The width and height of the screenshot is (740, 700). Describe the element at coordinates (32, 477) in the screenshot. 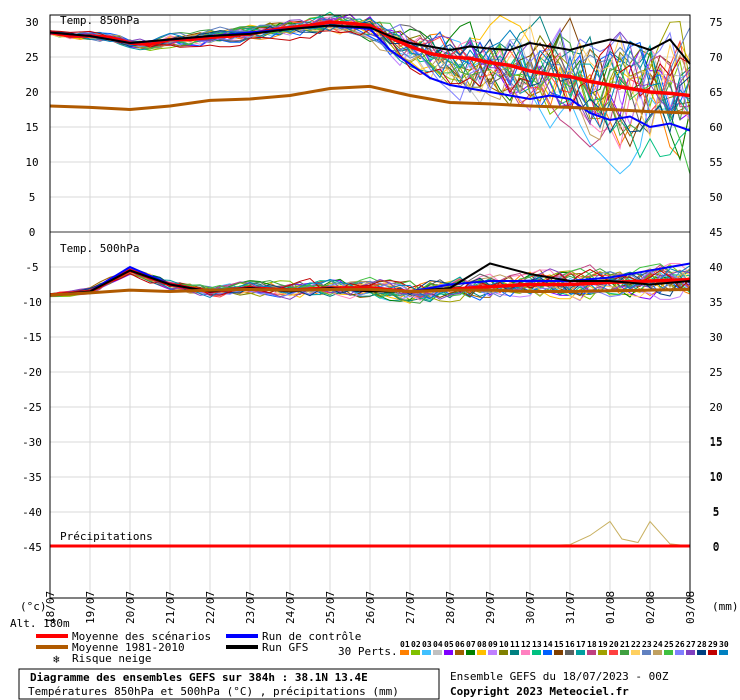

I see `t500-left-tick: -35` at that location.